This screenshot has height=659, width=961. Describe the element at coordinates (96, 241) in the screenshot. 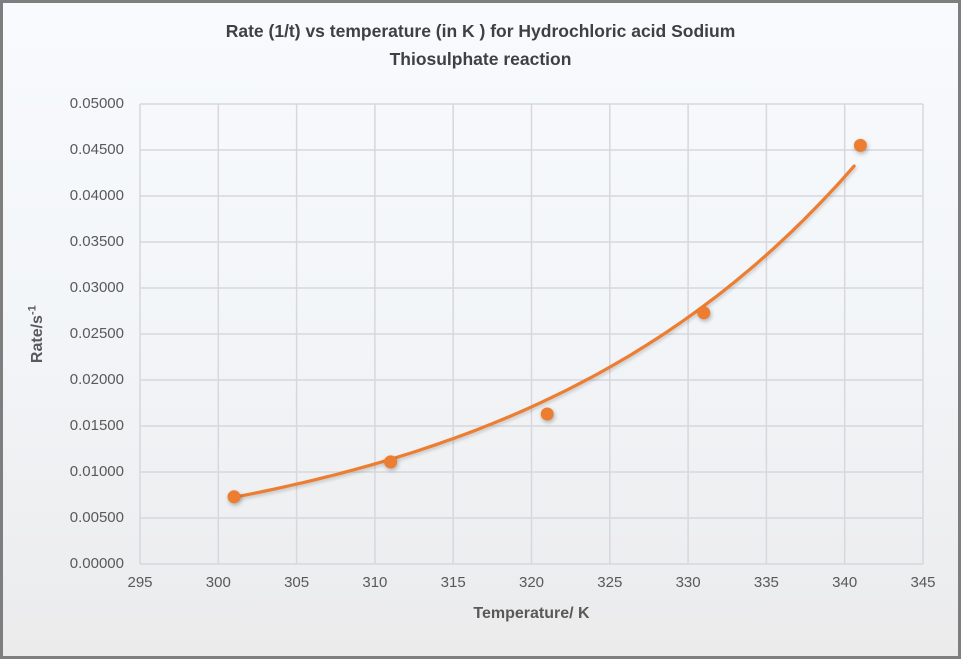

I see `y-tick-label: 0.03500` at that location.